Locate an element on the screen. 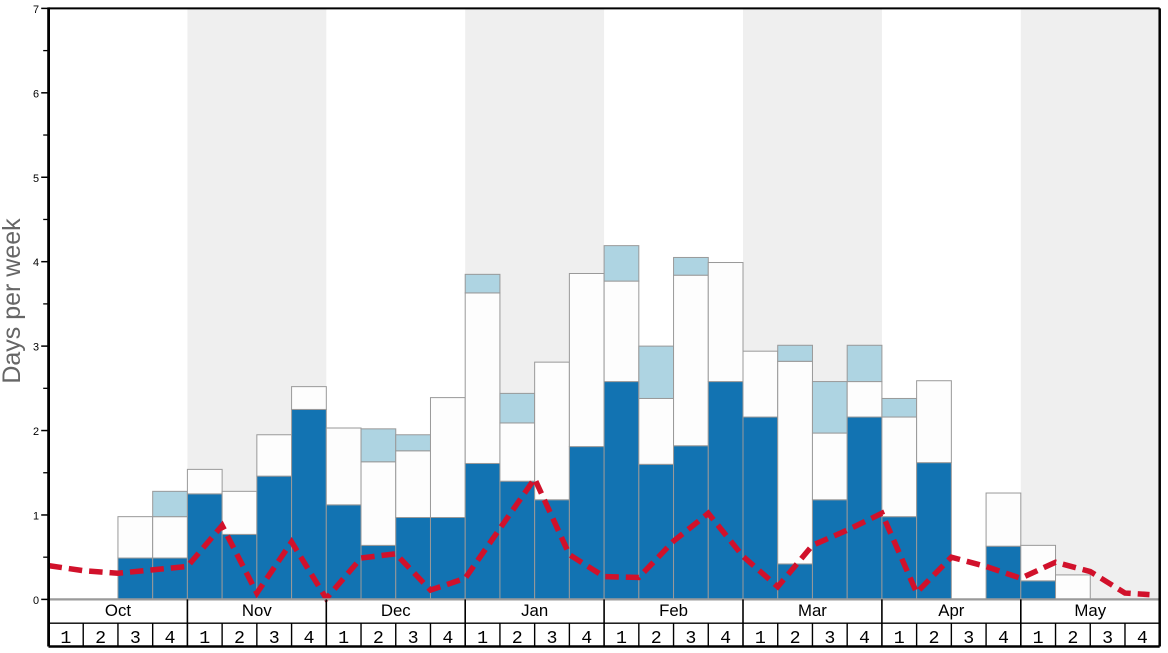 The width and height of the screenshot is (1168, 653). svg-text: 0 is located at coordinates (36, 601).